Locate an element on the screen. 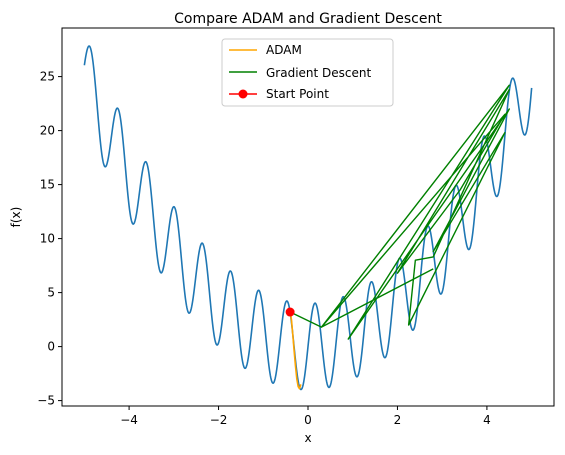 The image size is (565, 455). x-tick-label: 2 is located at coordinates (398, 420).